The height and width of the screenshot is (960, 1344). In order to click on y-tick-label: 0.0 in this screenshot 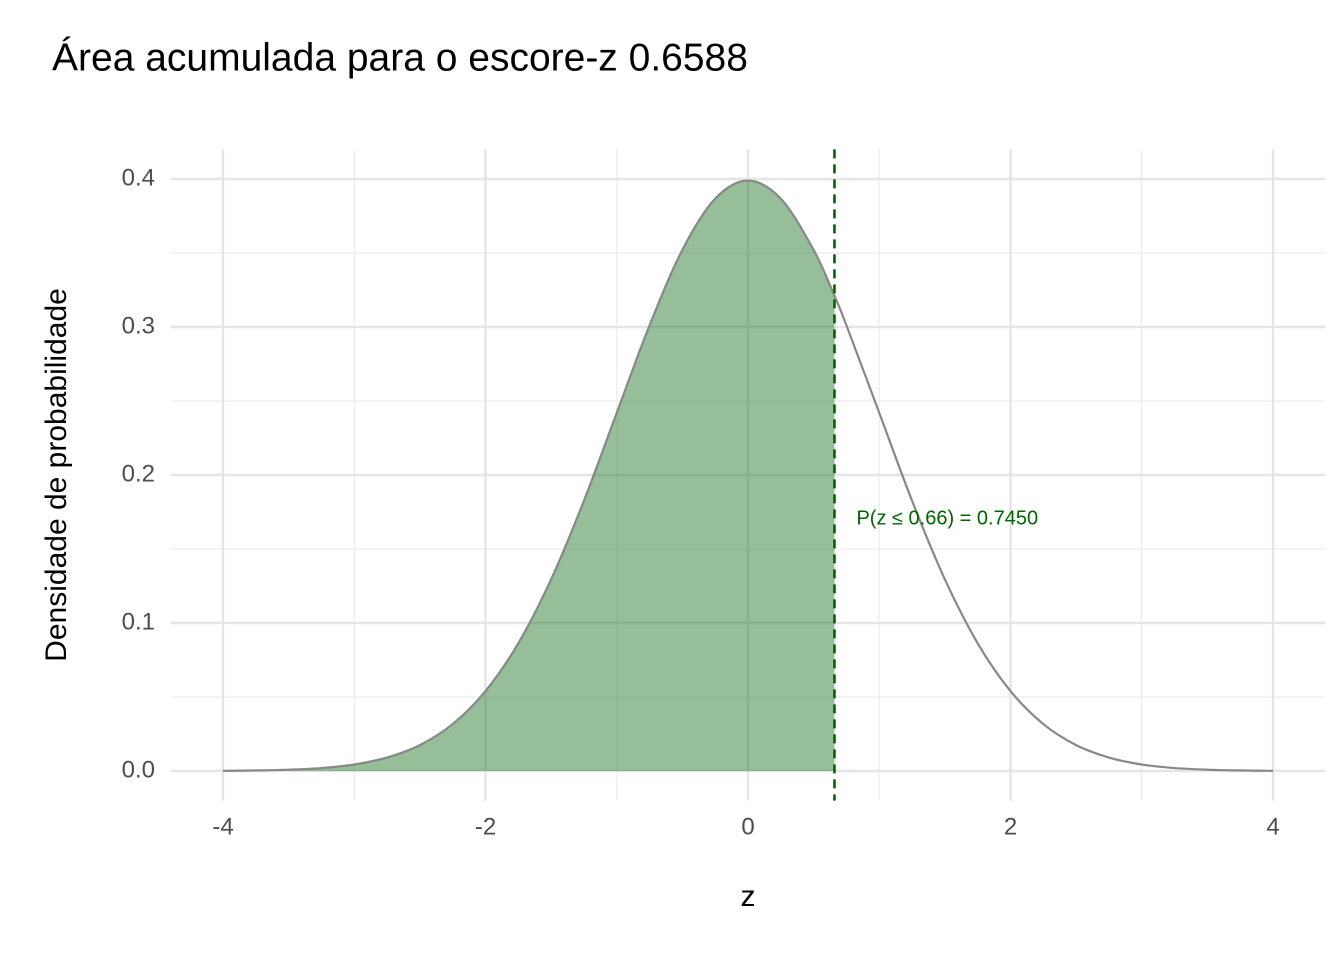, I will do `click(138, 769)`.